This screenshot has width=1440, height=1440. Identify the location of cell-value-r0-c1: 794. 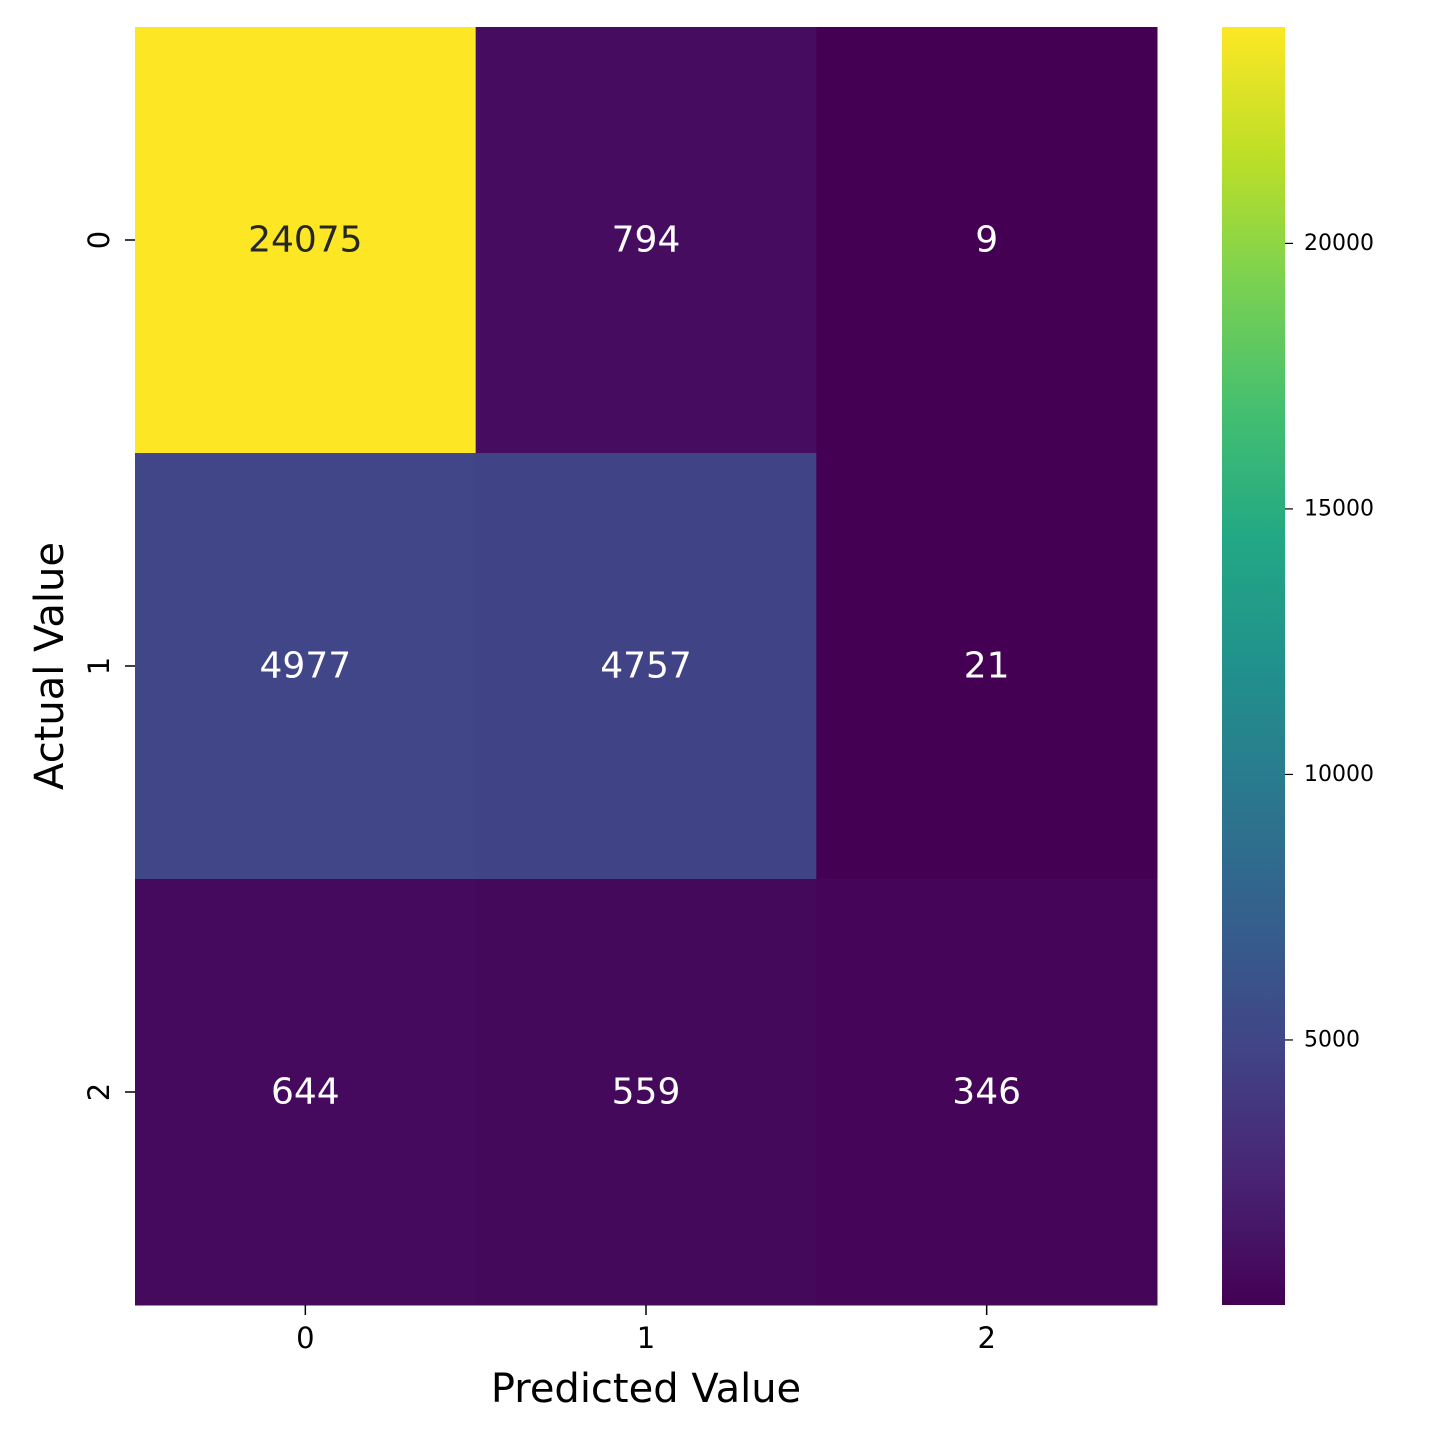
(646, 240).